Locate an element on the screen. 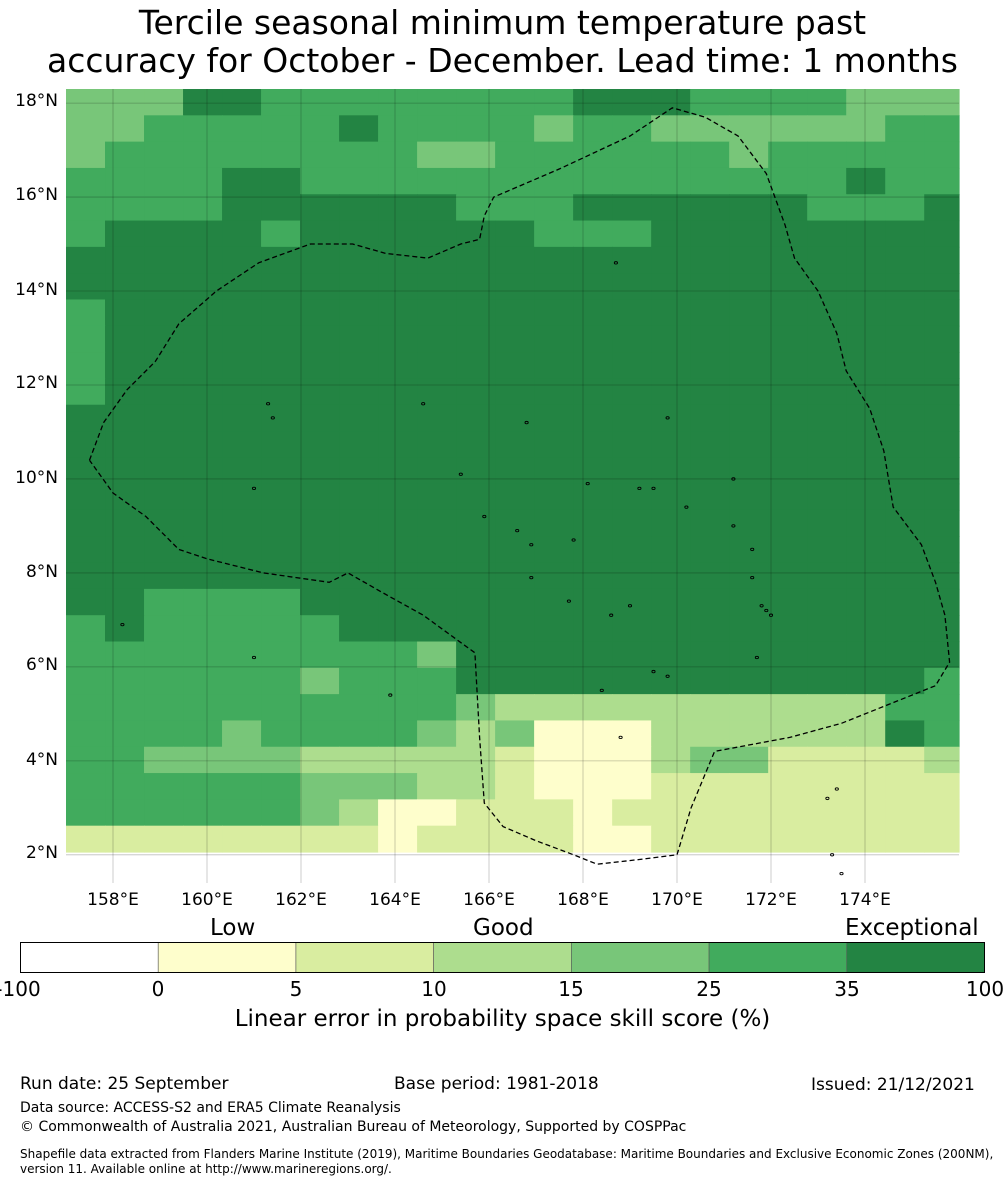 The image size is (1005, 1185). lon-label-160e: 160°E is located at coordinates (207, 900).